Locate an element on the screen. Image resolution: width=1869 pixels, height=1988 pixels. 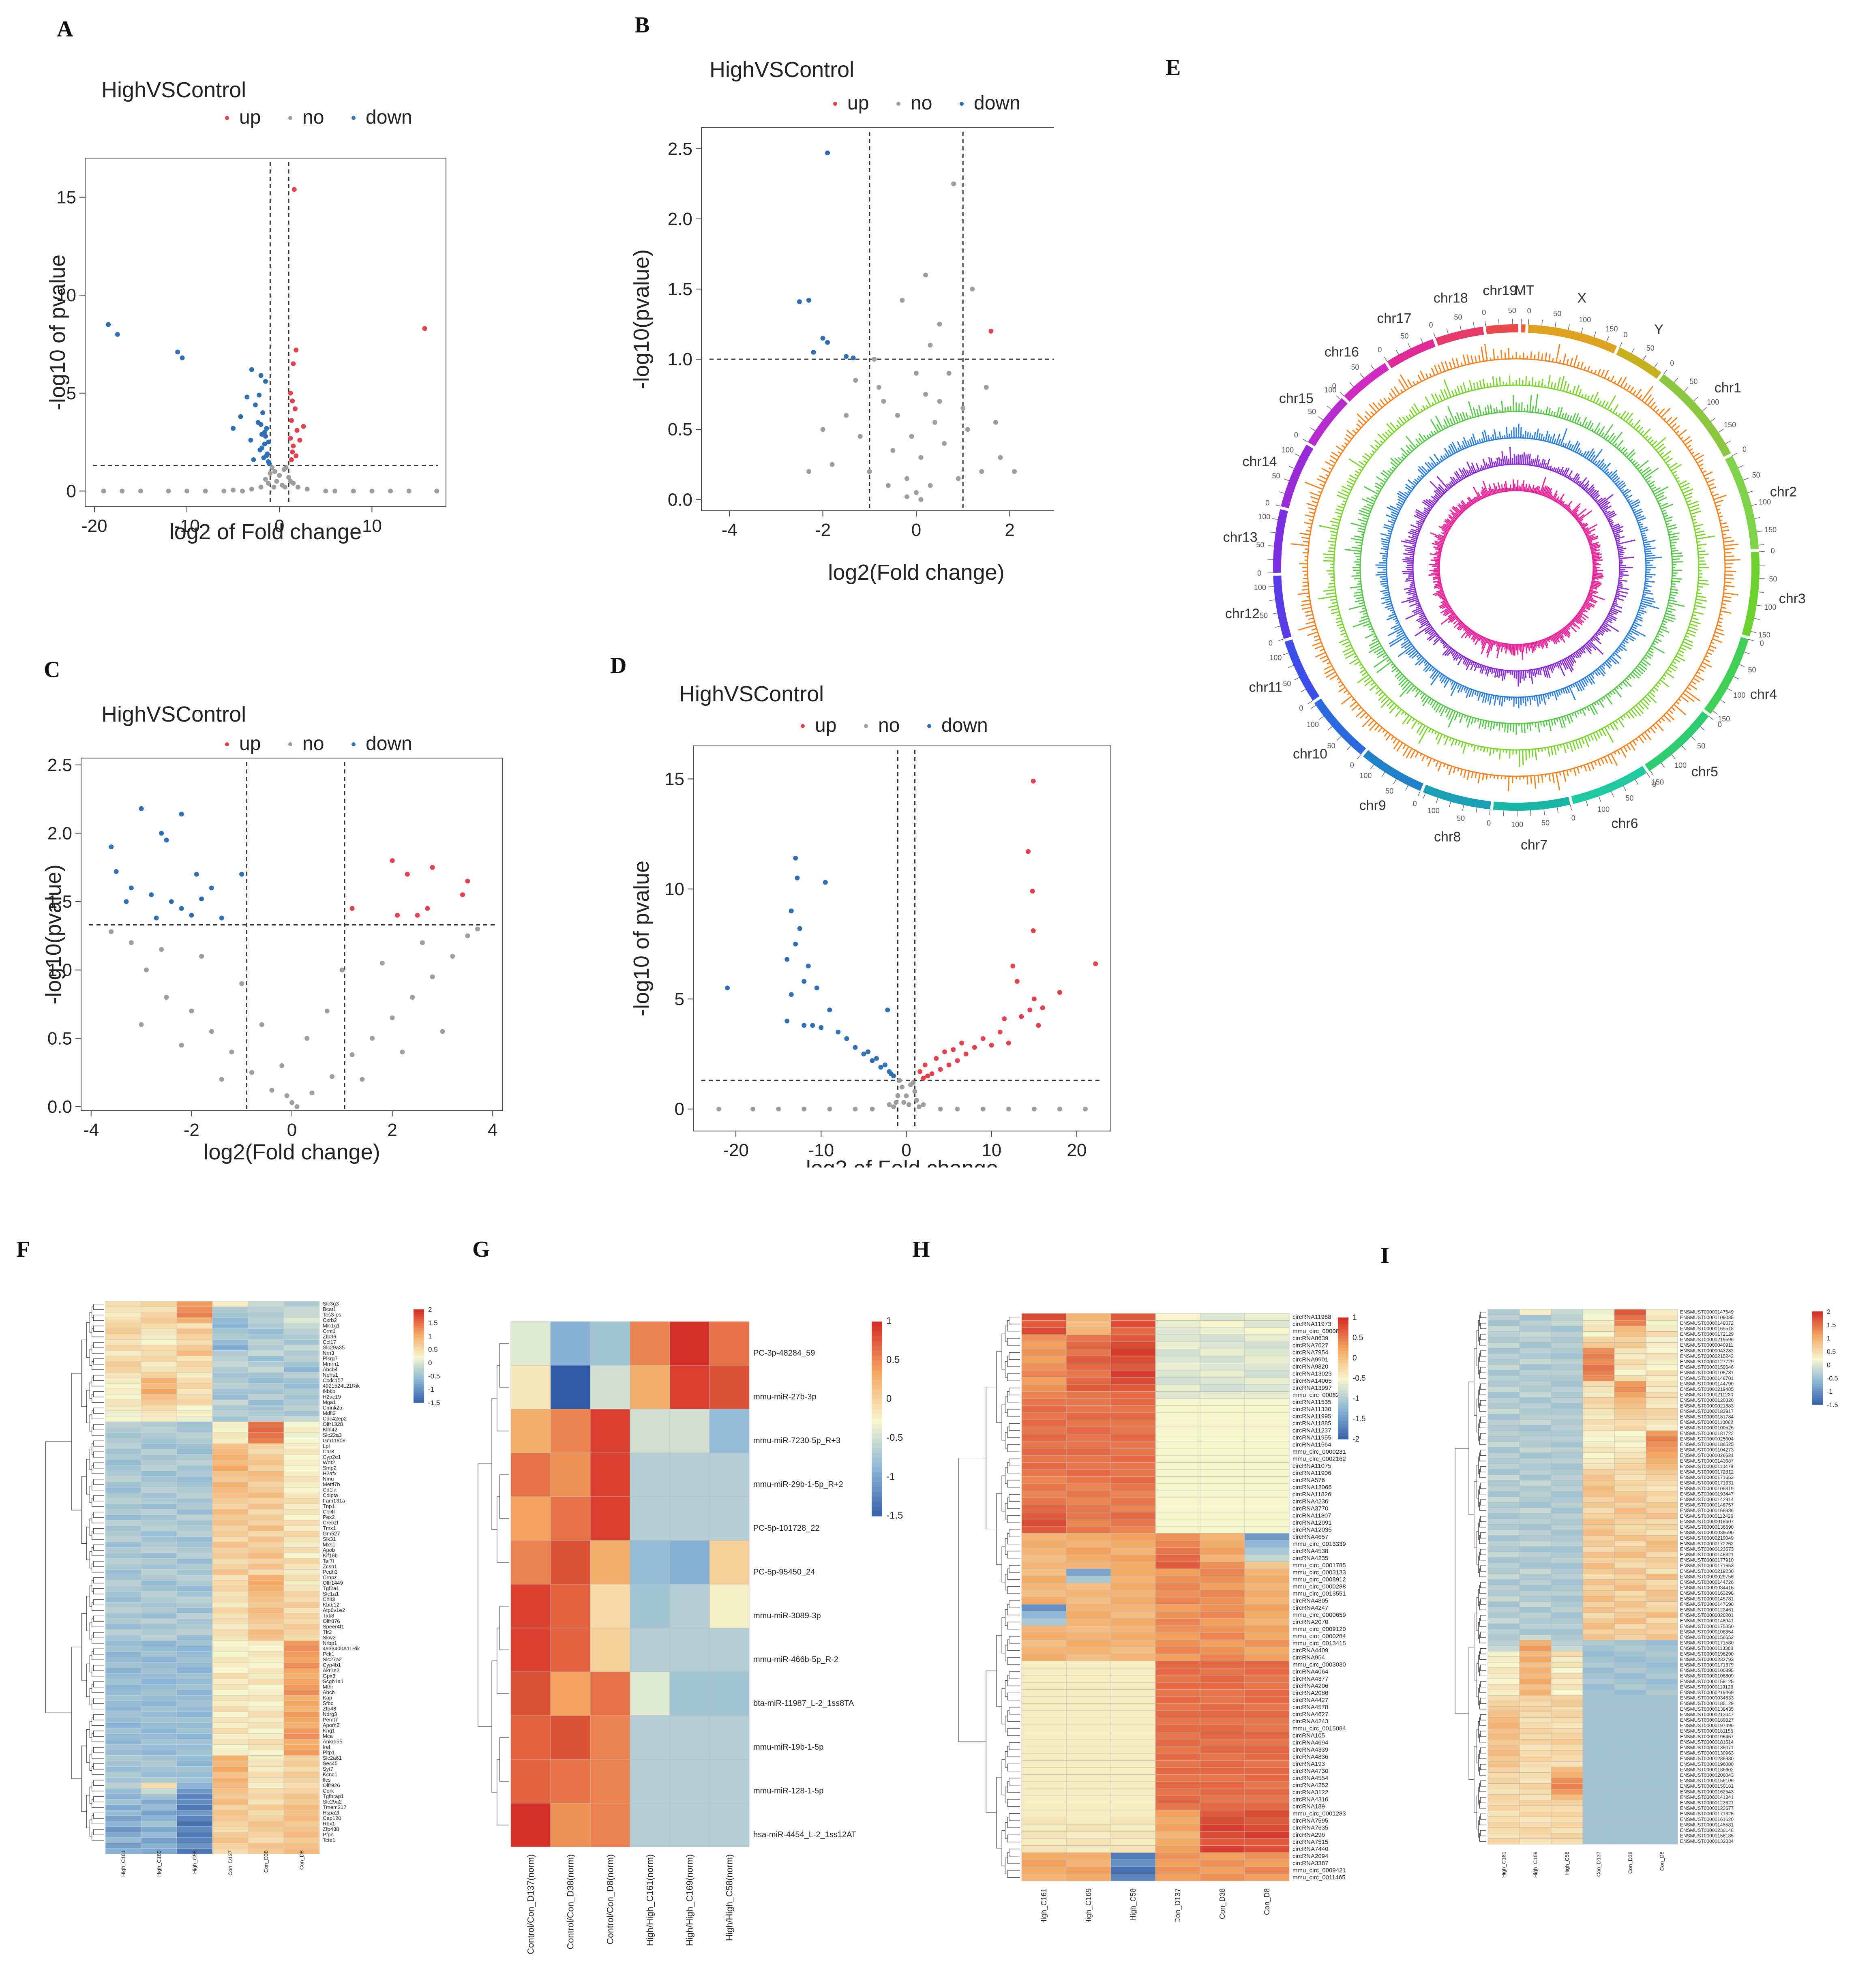
row-label: circRNA4339 is located at coordinates (1310, 1749).